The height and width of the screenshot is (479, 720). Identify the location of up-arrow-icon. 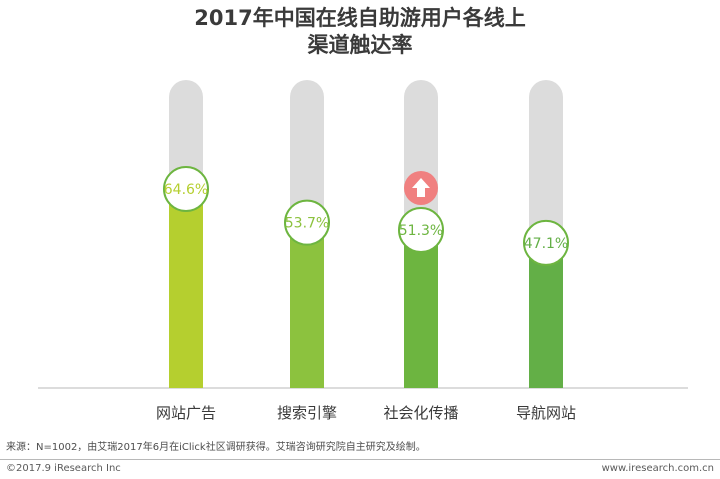
(421, 187).